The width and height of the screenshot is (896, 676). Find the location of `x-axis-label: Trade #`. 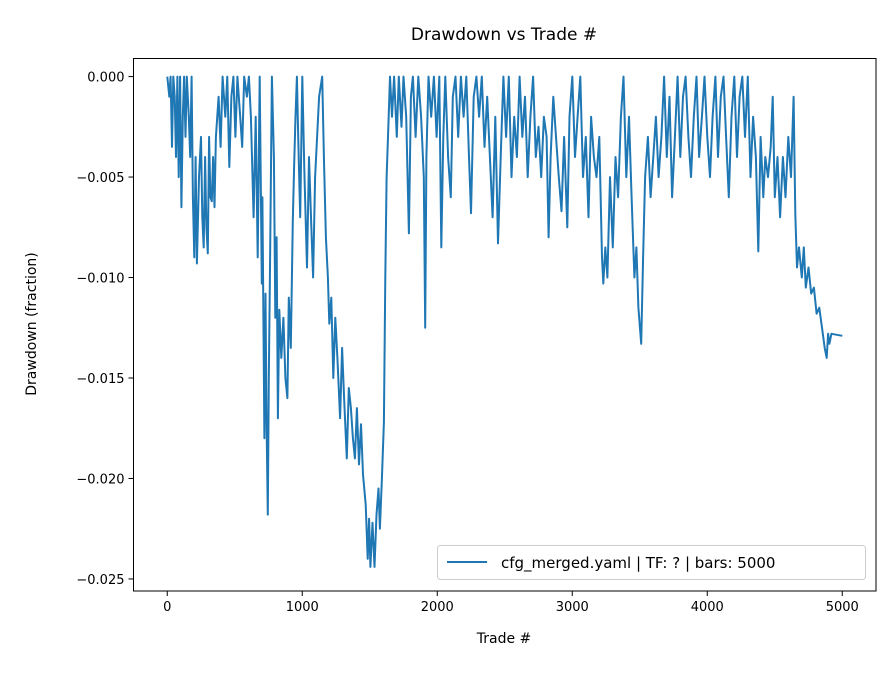

x-axis-label: Trade # is located at coordinates (504, 639).